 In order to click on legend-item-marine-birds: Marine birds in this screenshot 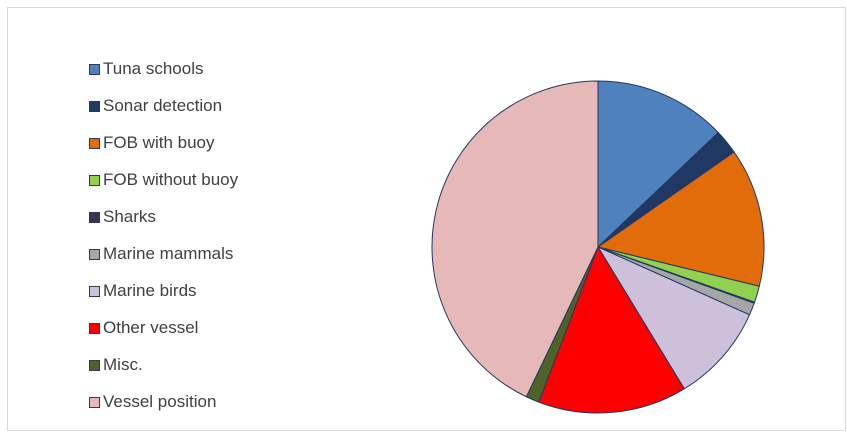, I will do `click(163, 291)`.